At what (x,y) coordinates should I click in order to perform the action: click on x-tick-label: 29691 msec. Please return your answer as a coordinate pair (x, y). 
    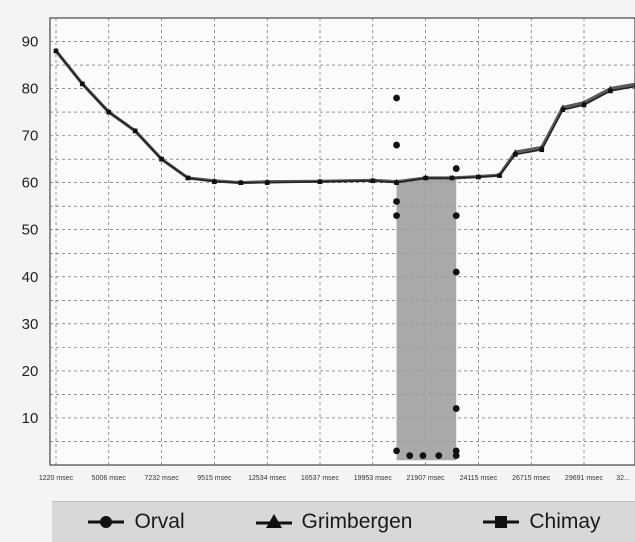
    Looking at the image, I should click on (584, 478).